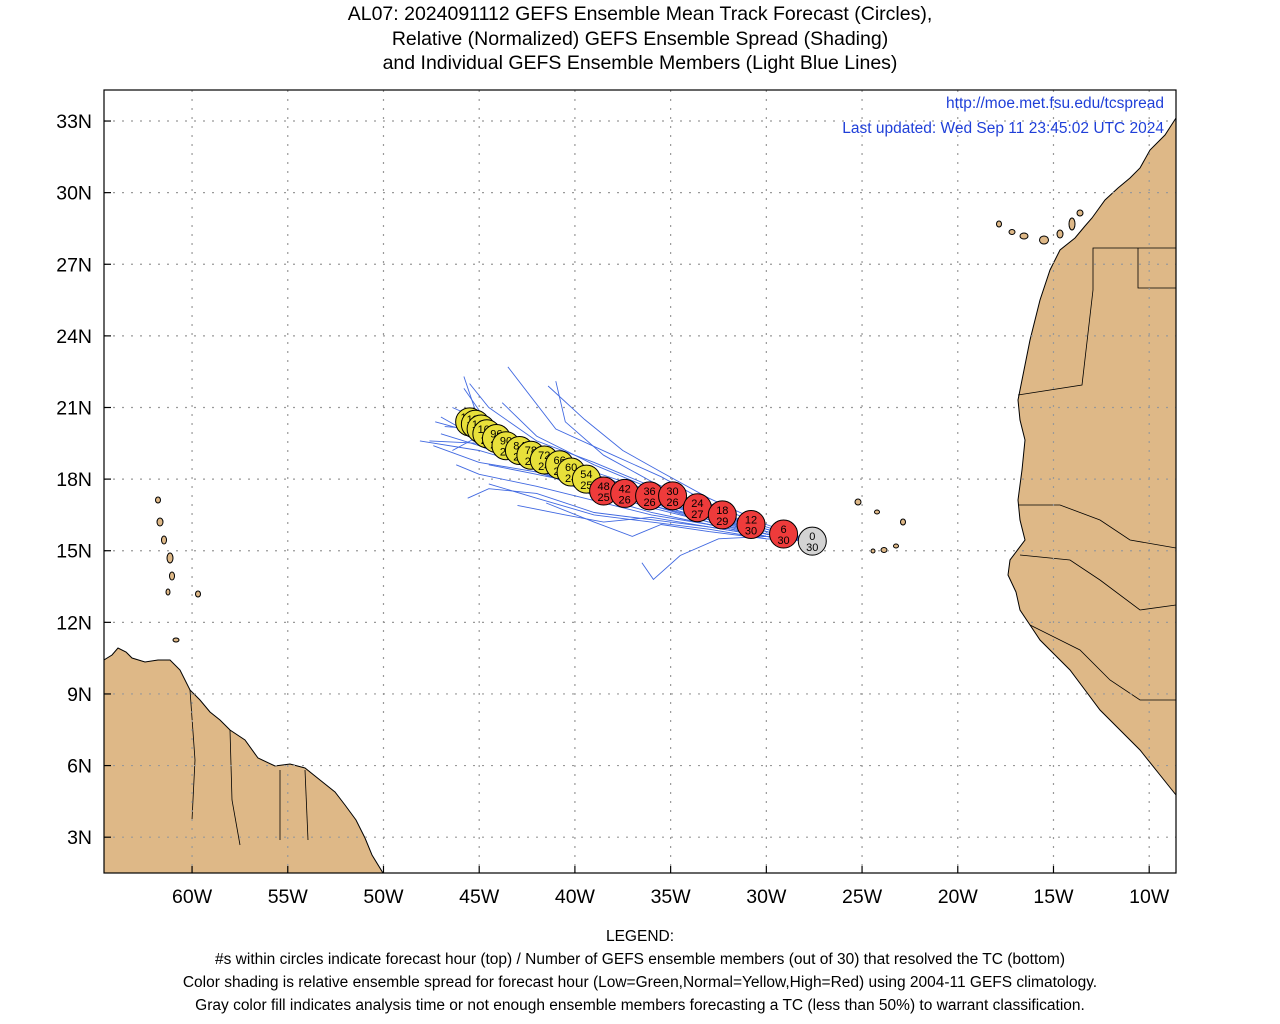  I want to click on mean-track-point: 630, so click(784, 534).